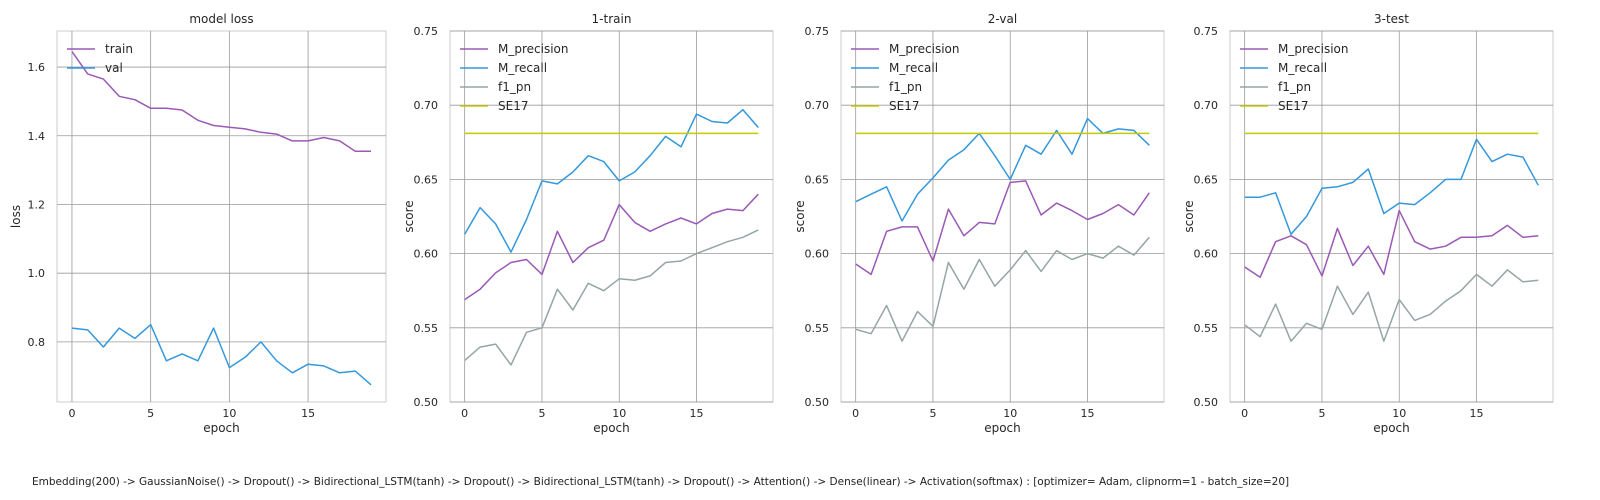 The image size is (1600, 500). Describe the element at coordinates (1002, 19) in the screenshot. I see `chart-title: 2-val` at that location.